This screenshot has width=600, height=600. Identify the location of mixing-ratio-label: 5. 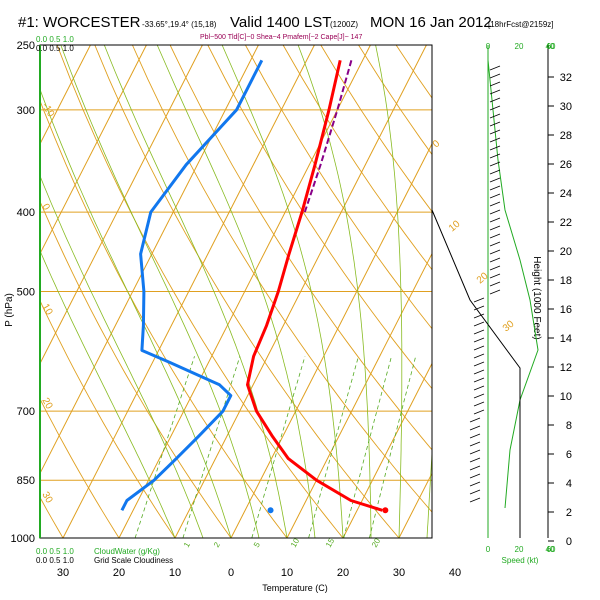
(257, 544).